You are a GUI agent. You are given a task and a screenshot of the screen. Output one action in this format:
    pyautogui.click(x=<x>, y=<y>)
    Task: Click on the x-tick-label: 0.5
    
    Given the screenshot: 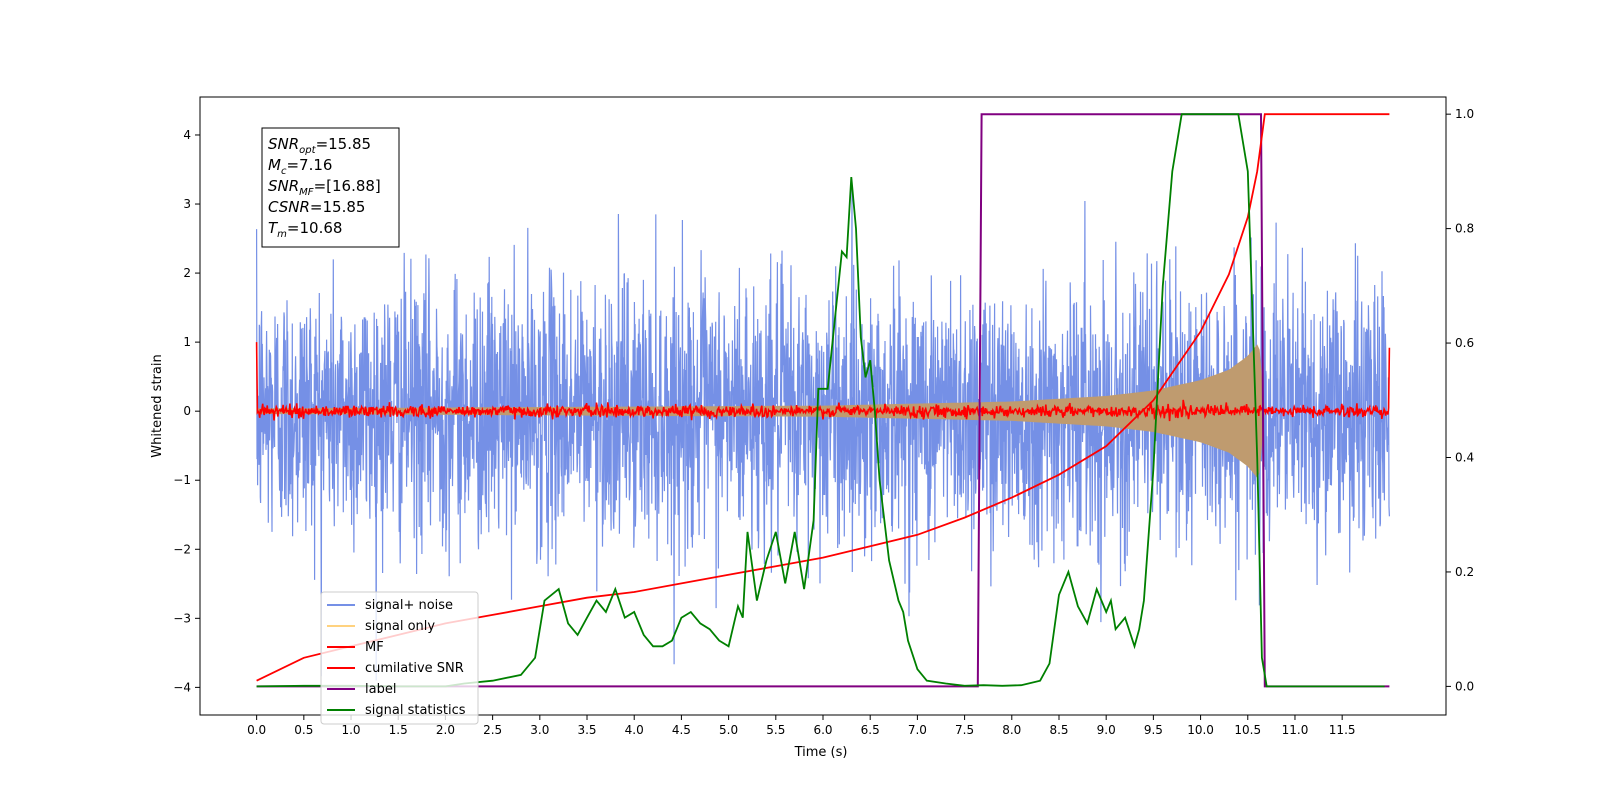 What is the action you would take?
    pyautogui.click(x=303, y=730)
    